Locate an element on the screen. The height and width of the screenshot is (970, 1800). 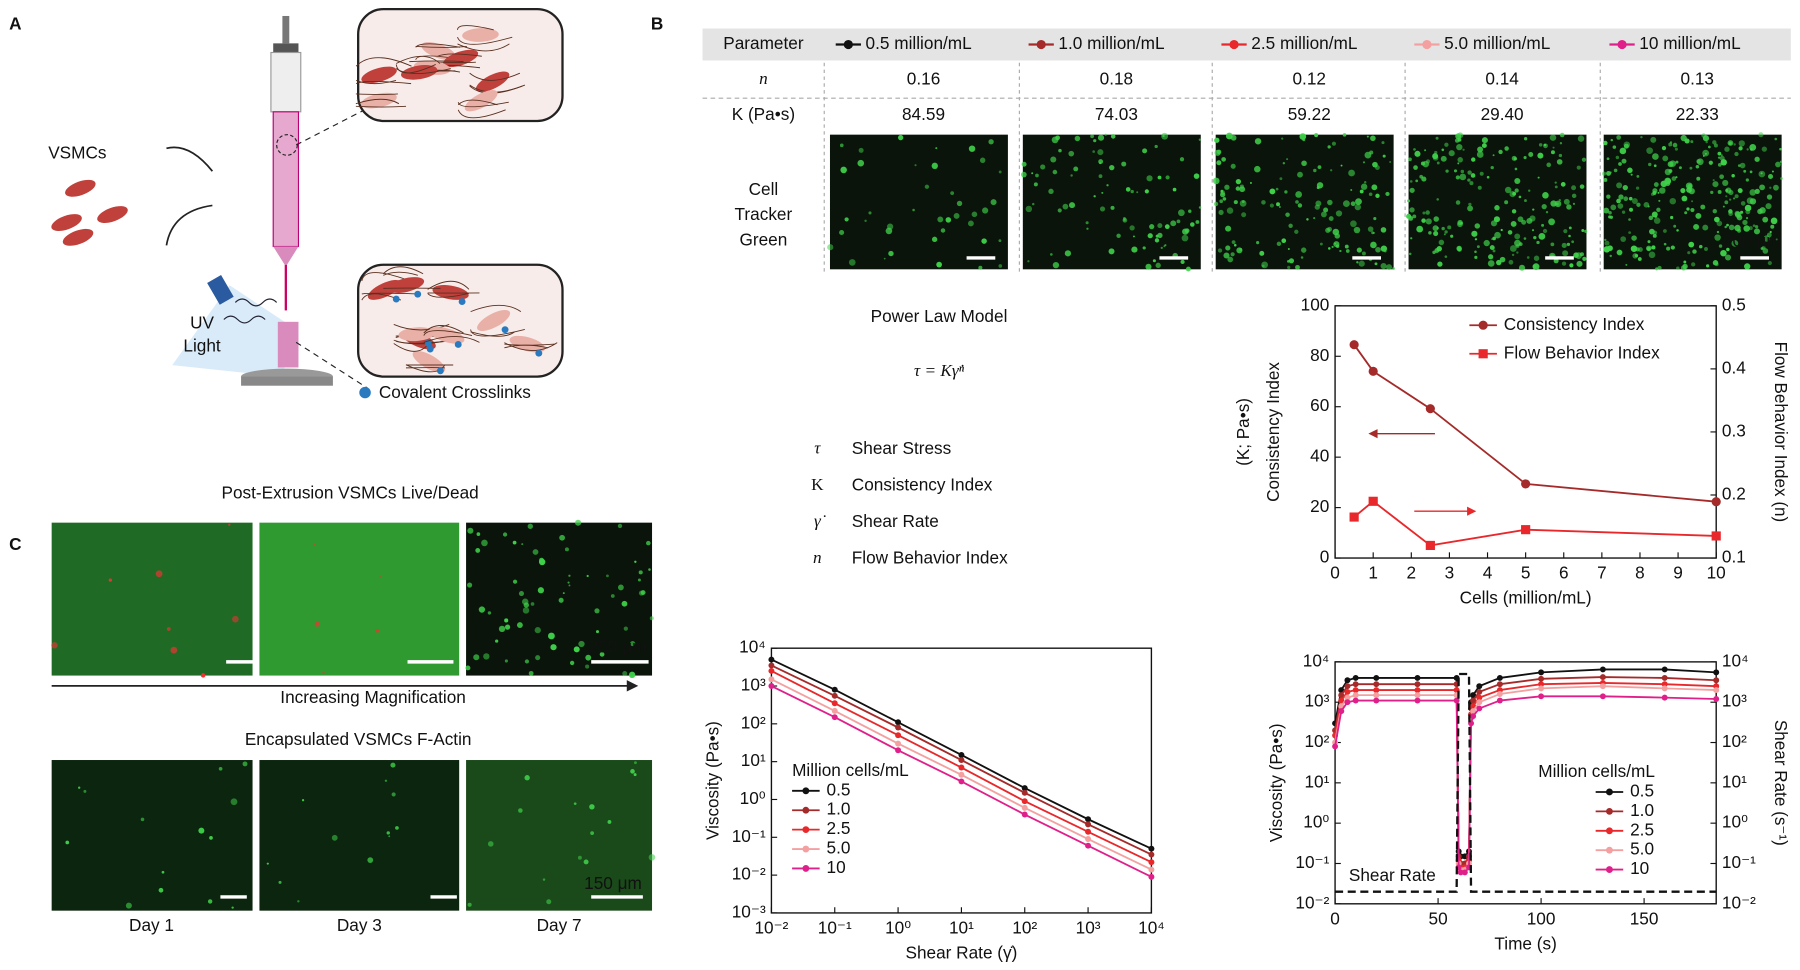
table-cell: 0.18 is located at coordinates (1117, 78).